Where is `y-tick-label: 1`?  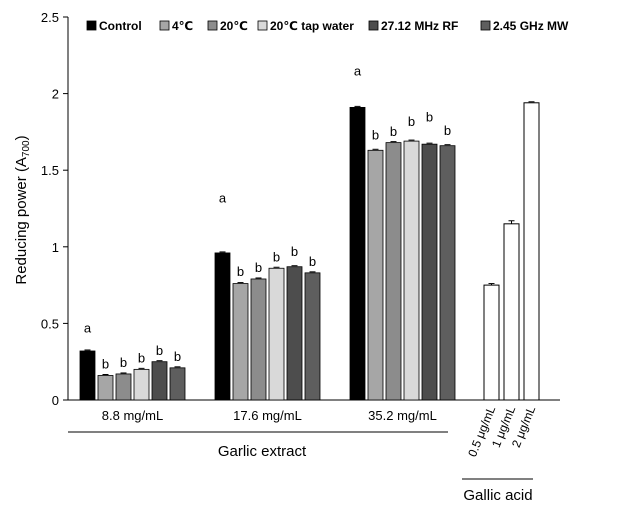
y-tick-label: 1 is located at coordinates (55, 247).